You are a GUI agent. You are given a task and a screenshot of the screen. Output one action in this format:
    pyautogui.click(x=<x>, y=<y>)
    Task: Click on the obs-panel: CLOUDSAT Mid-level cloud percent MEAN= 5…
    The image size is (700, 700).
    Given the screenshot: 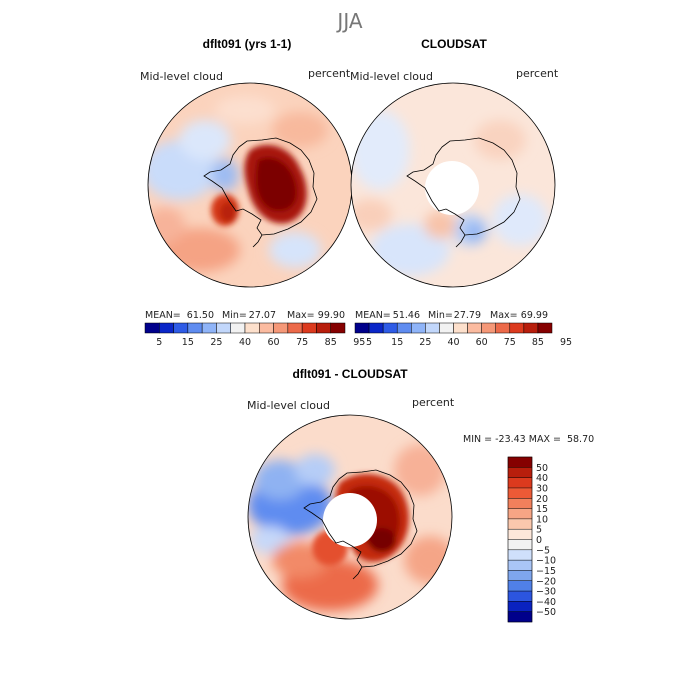 What is the action you would take?
    pyautogui.click(x=461, y=192)
    